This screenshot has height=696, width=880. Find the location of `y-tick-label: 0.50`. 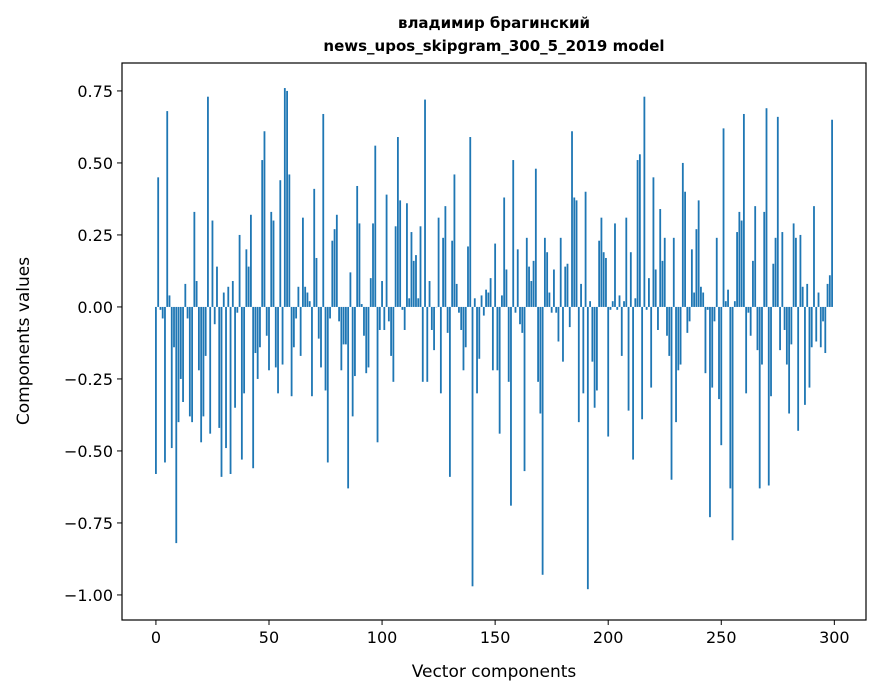

y-tick-label: 0.50 is located at coordinates (95, 163).